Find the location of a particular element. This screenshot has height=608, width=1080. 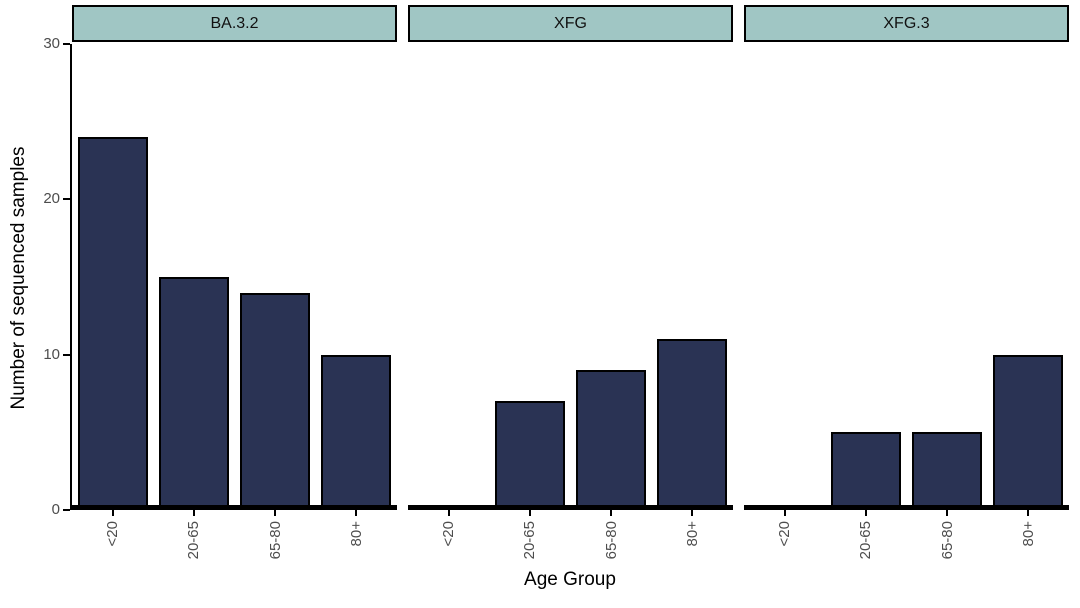

y-tick-label: 30 is located at coordinates (51, 43).